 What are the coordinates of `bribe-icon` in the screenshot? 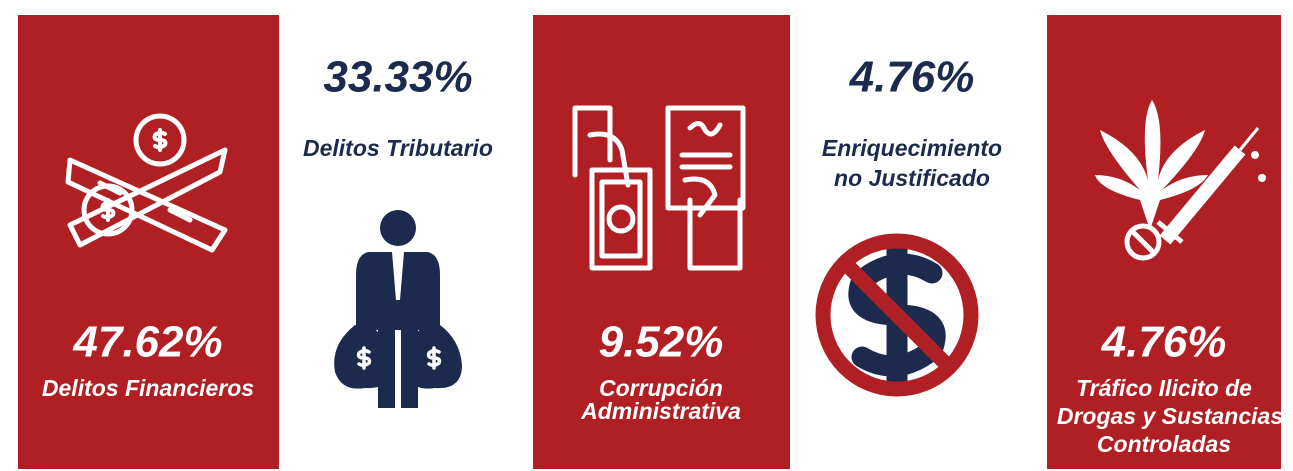 It's located at (659, 188).